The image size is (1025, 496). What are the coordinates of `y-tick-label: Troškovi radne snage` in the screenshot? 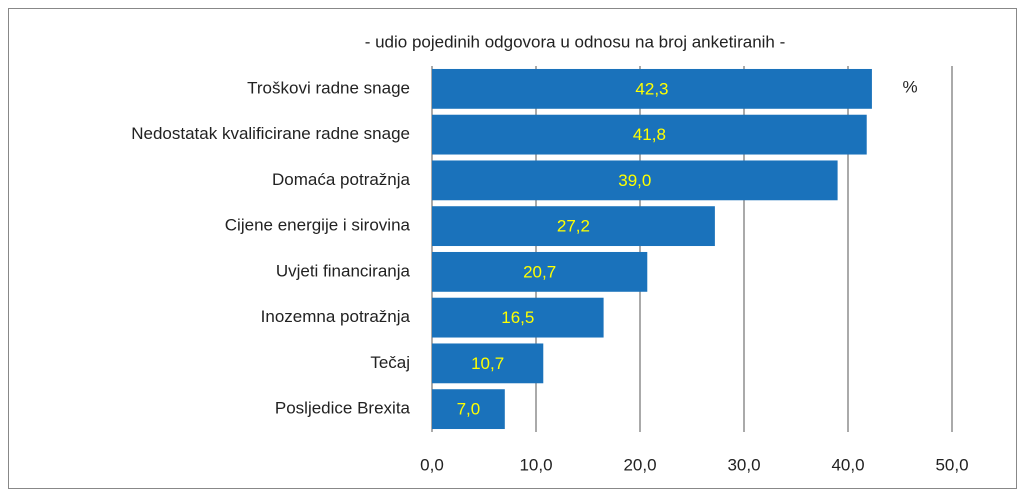 It's located at (328, 87).